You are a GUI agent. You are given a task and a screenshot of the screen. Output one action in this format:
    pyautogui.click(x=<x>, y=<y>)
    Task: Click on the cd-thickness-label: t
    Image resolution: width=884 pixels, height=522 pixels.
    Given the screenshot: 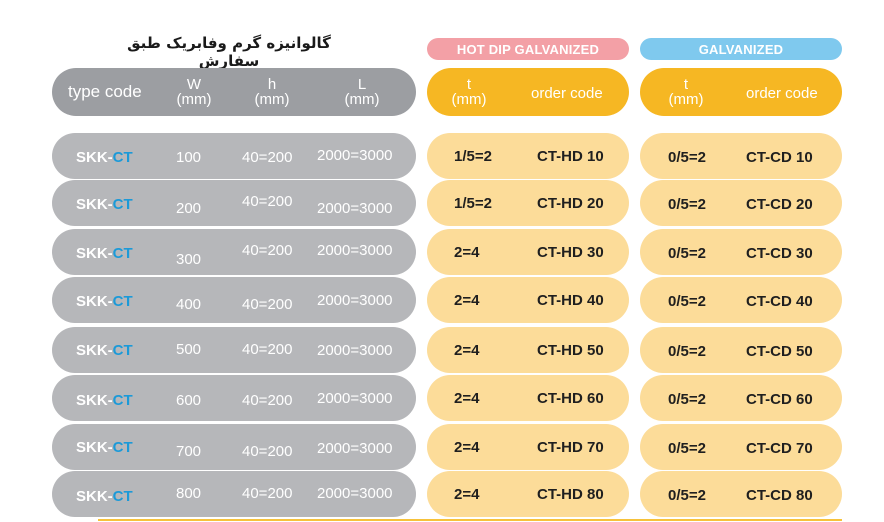 What is the action you would take?
    pyautogui.click(x=686, y=84)
    